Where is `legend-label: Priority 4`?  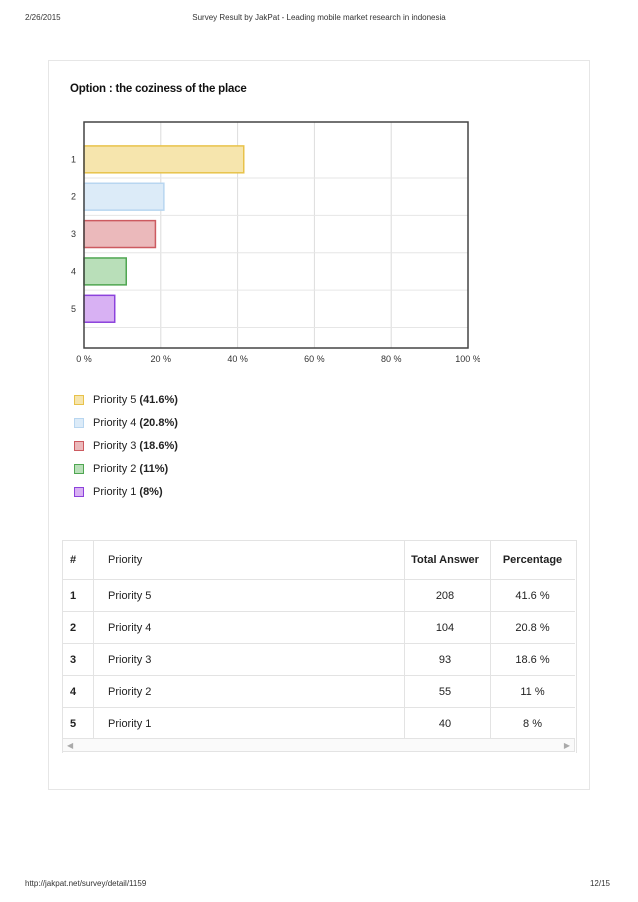
legend-label: Priority 4 is located at coordinates (115, 422).